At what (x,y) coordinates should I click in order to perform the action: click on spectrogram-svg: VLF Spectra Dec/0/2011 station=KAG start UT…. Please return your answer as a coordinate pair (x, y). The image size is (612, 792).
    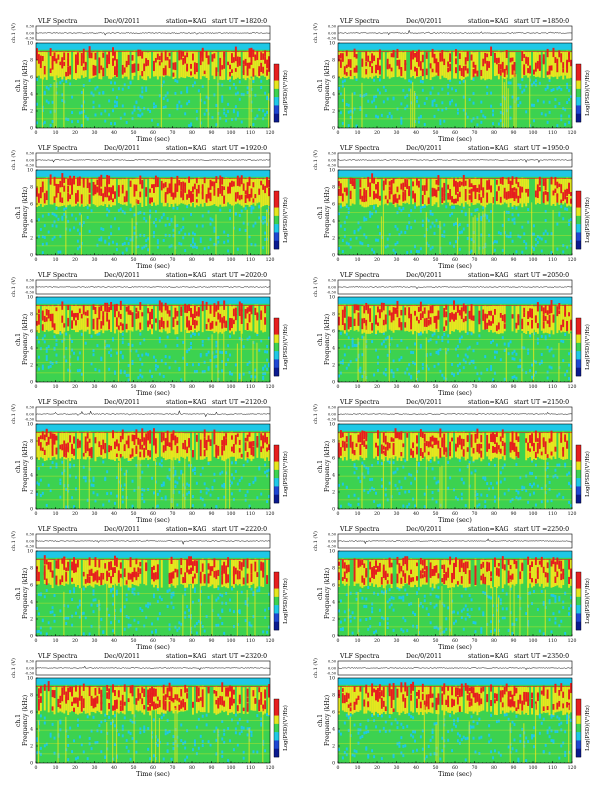
    Looking at the image, I should click on (149, 588).